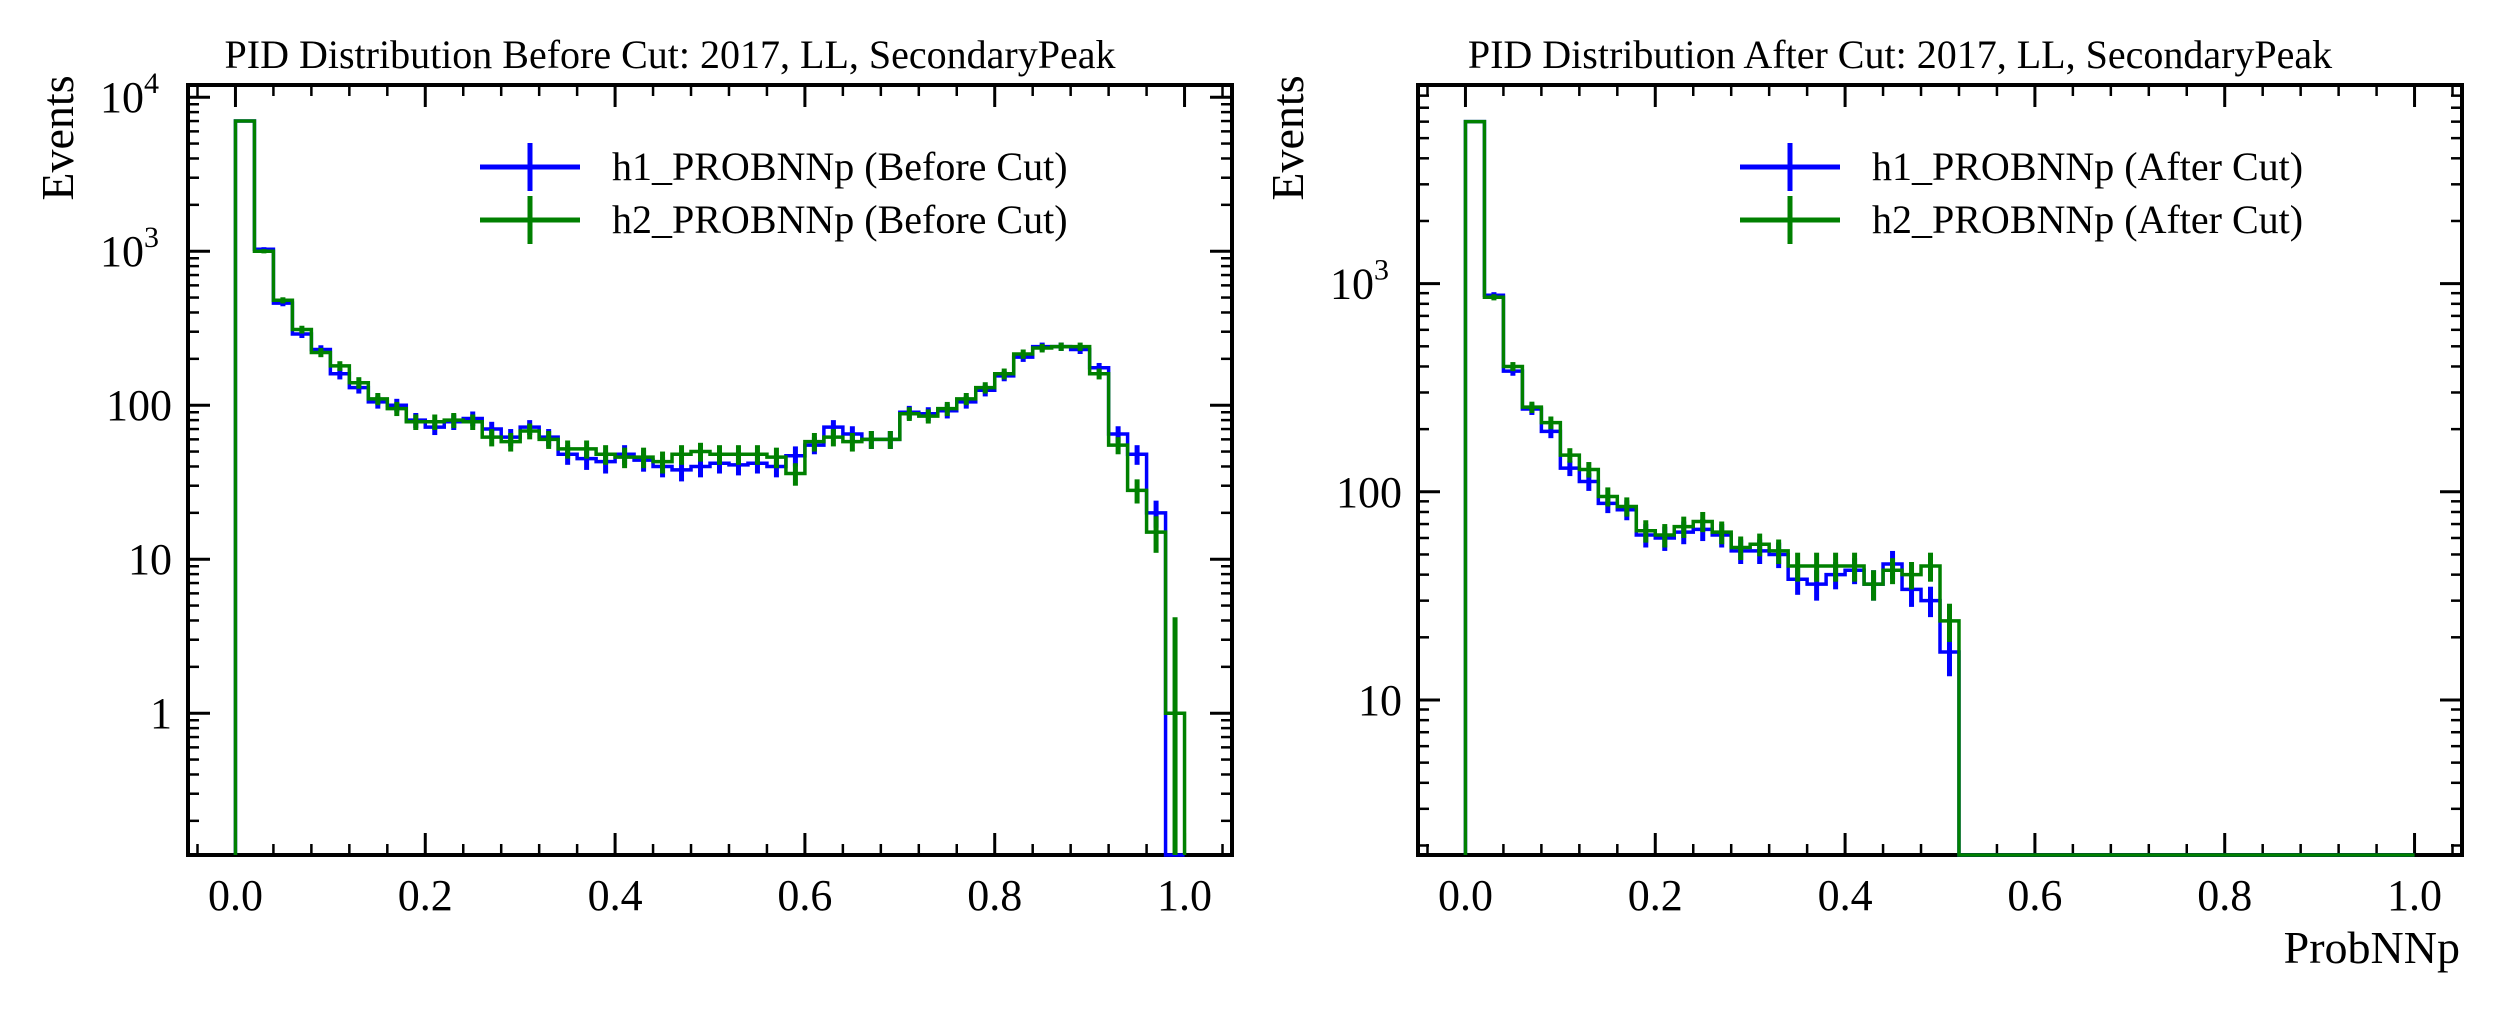 Image resolution: width=2500 pixels, height=1014 pixels. I want to click on legend-label-h2: h2_PROBNNp (Before Cut), so click(840, 219).